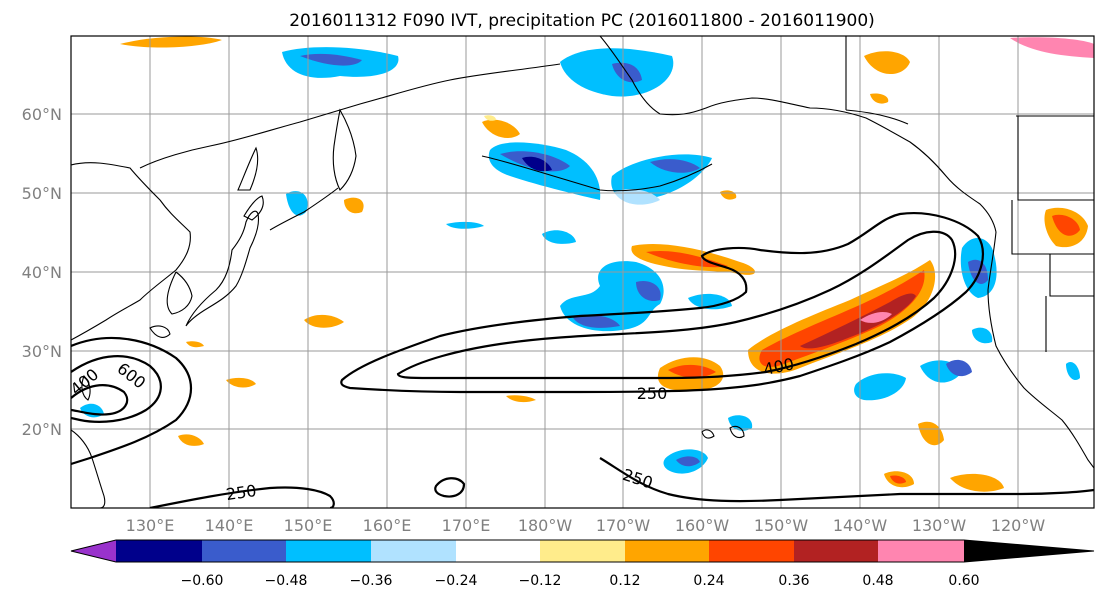  I want to click on lon-label: 150°E, so click(308, 525).